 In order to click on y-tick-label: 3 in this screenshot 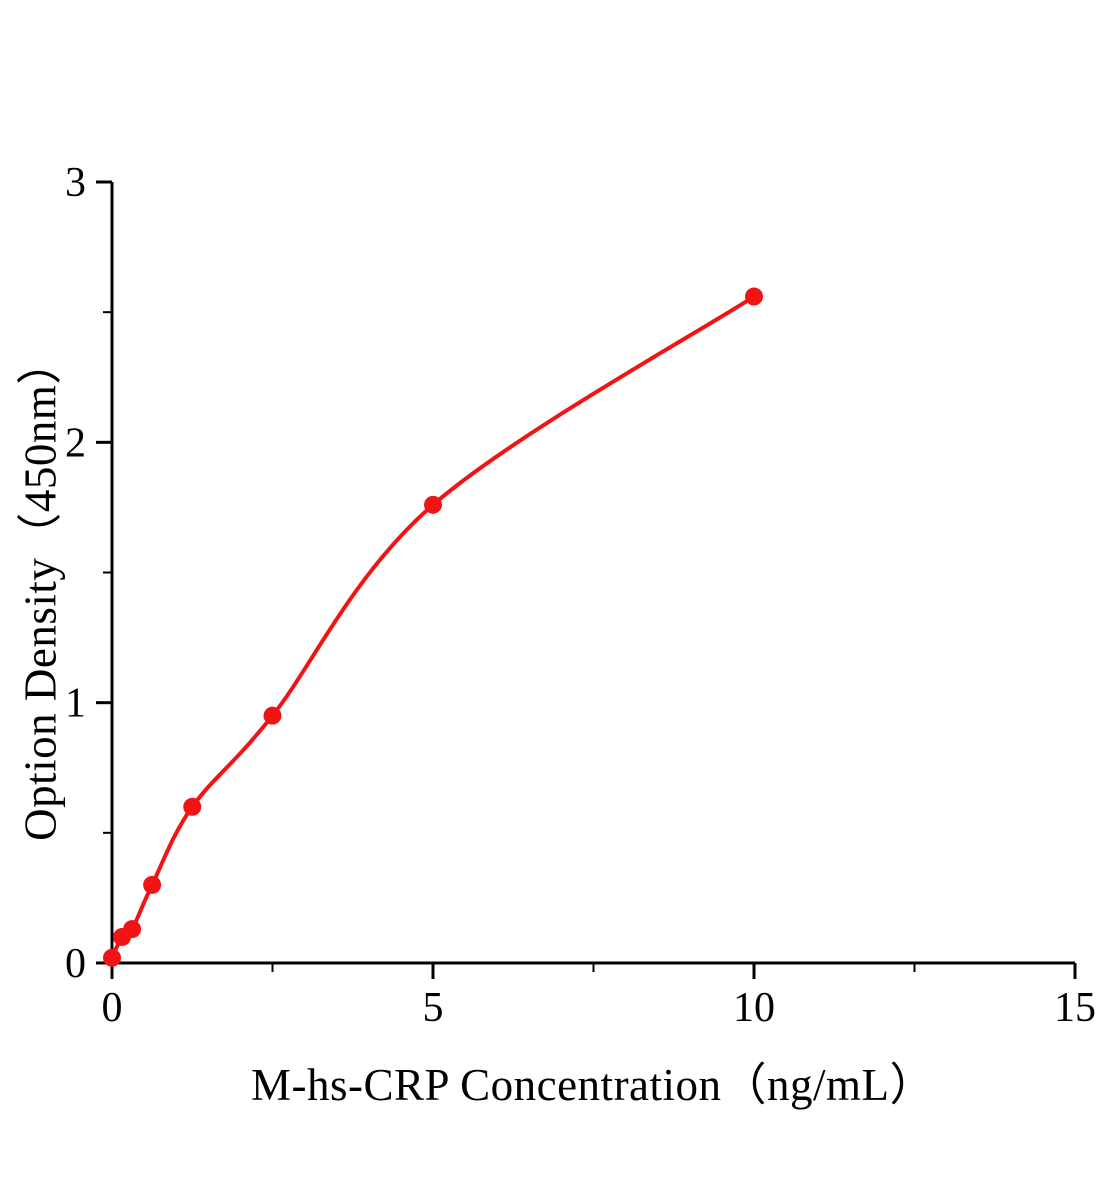, I will do `click(75, 183)`.